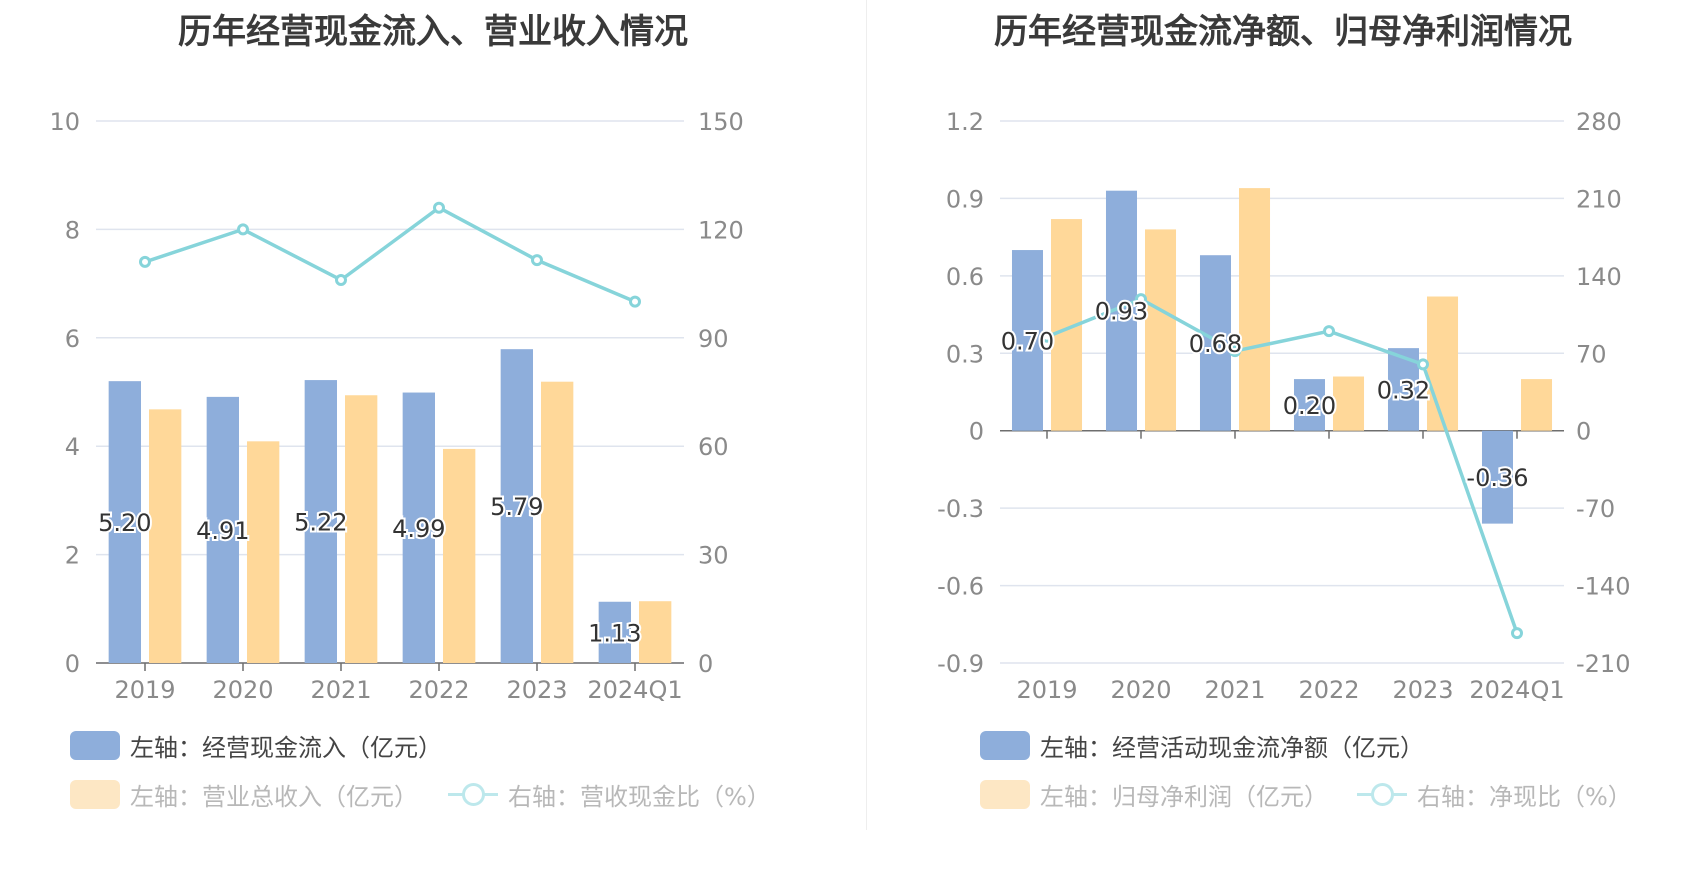 The width and height of the screenshot is (1700, 874). I want to click on y-right-tick-label: 60, so click(713, 447).